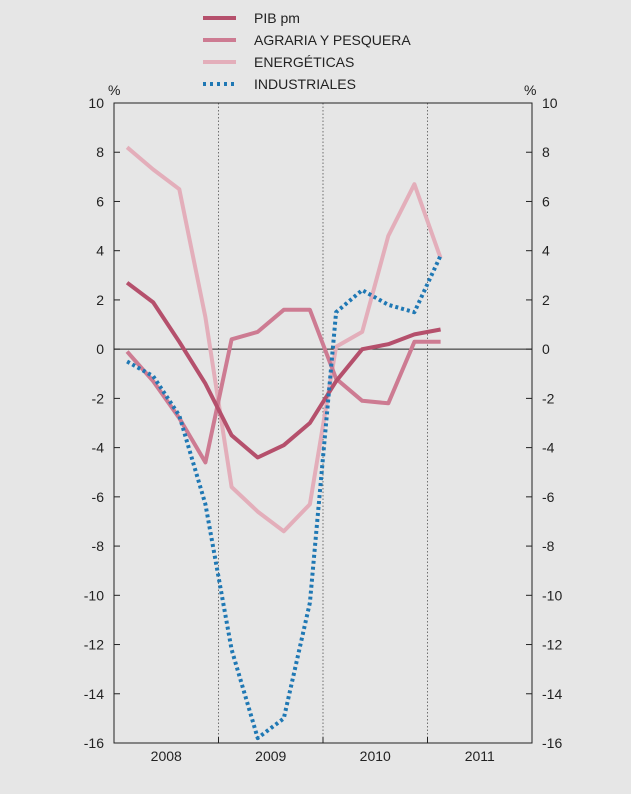 This screenshot has height=794, width=631. Describe the element at coordinates (305, 84) in the screenshot. I see `legend-label-3: INDUSTRIALES` at that location.